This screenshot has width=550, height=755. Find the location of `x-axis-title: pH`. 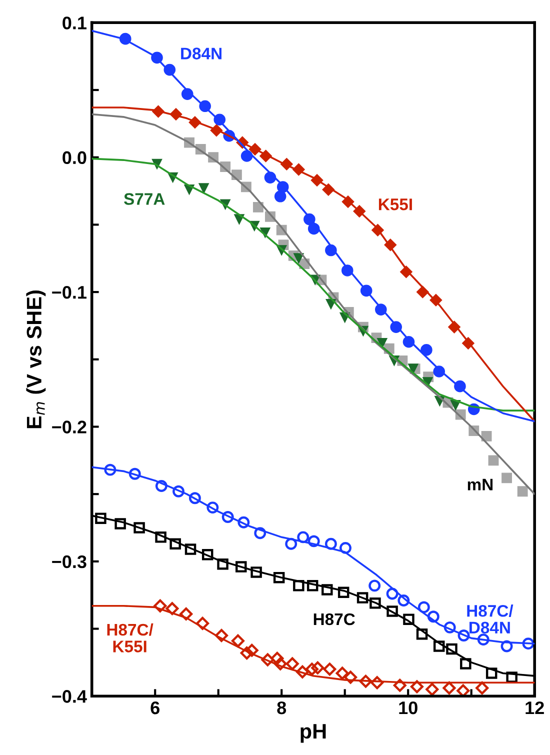

x-axis-title: pH is located at coordinates (313, 733).